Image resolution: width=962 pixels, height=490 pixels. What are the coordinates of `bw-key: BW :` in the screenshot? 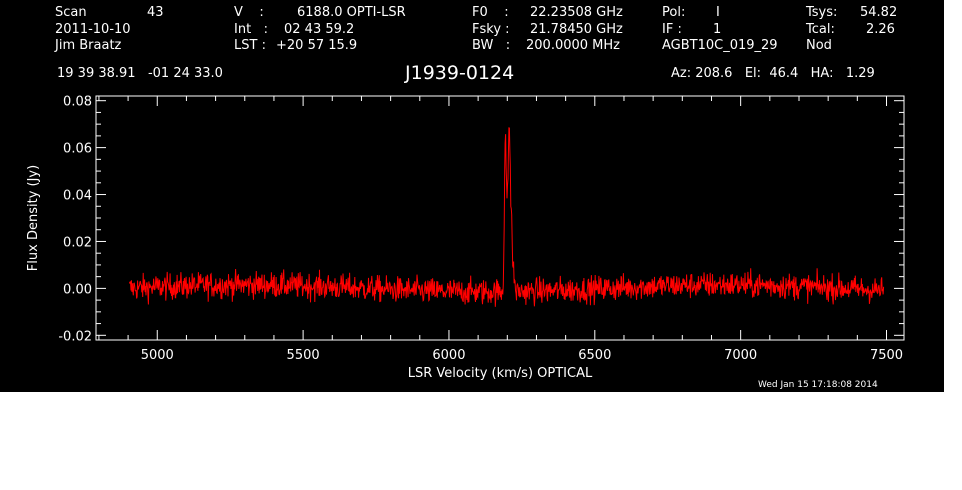 It's located at (491, 45).